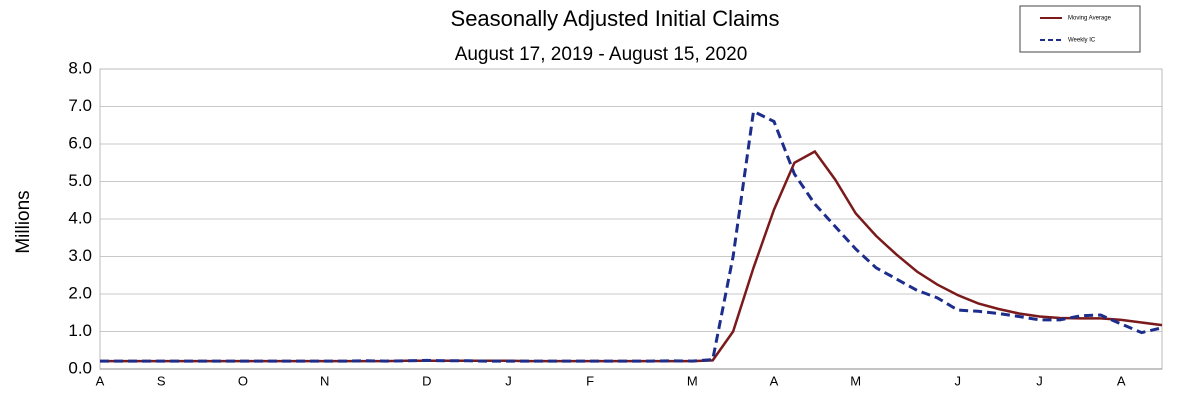  Describe the element at coordinates (80, 255) in the screenshot. I see `y-tick-label: 3.0` at that location.